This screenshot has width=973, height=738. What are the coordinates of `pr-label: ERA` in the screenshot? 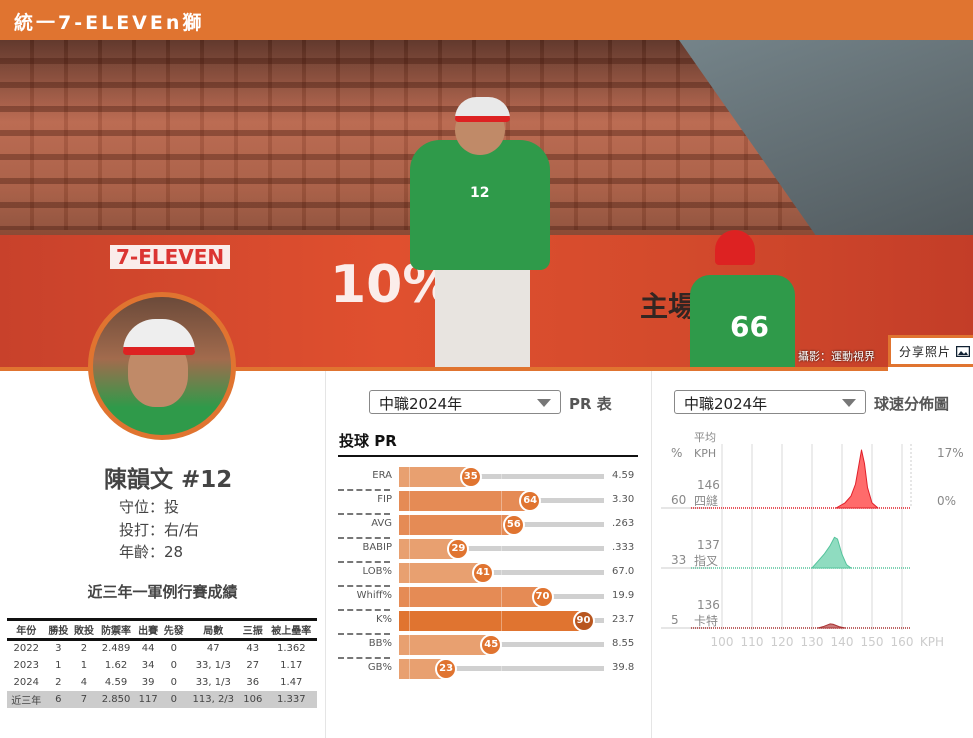 It's located at (382, 475).